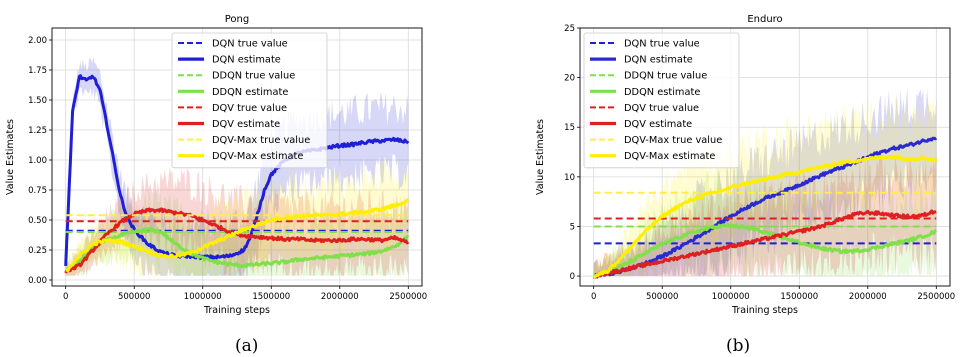 The image size is (960, 357). Describe the element at coordinates (37, 191) in the screenshot. I see `y-tick-label: 0.75` at that location.